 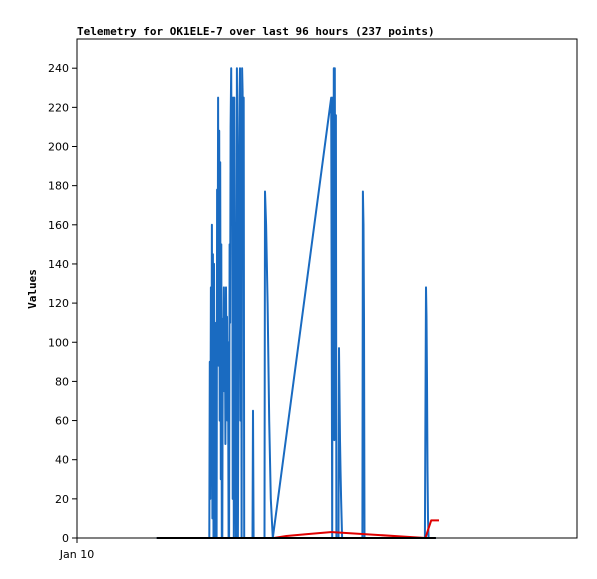 What do you see at coordinates (58, 186) in the screenshot?
I see `y-tick-label: 180` at bounding box center [58, 186].